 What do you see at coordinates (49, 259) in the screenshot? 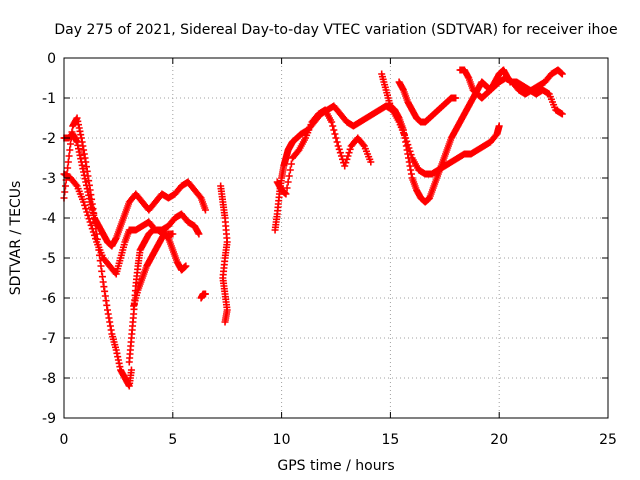
I see `y-tick-label: -5` at bounding box center [49, 259].